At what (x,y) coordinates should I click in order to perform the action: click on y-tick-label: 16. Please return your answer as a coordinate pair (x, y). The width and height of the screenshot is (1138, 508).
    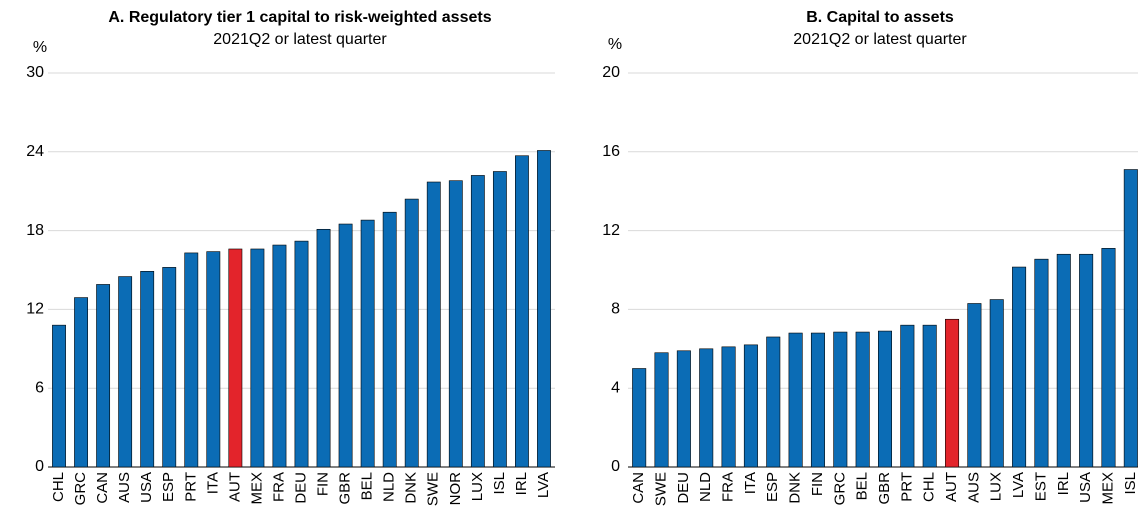
    Looking at the image, I should click on (611, 151).